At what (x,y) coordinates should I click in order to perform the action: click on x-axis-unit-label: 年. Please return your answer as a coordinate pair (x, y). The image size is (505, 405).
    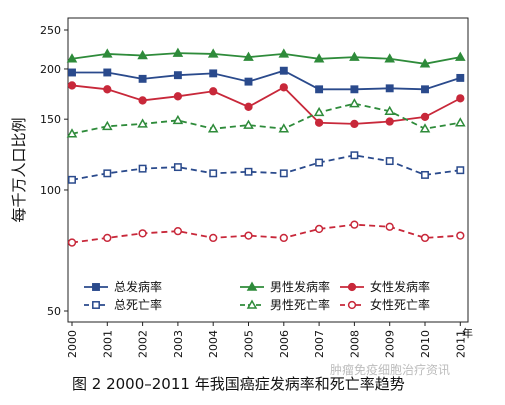
    Looking at the image, I should click on (467, 333).